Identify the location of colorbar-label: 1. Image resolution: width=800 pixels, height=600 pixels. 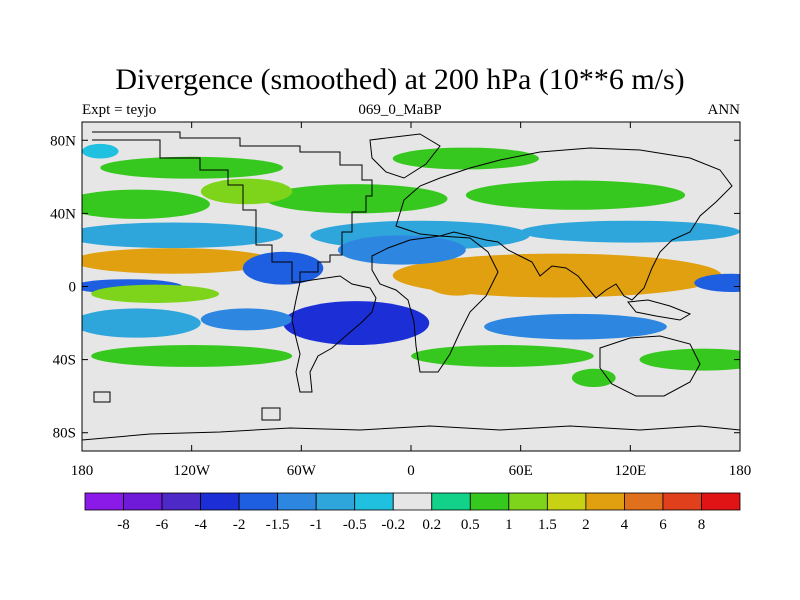
(509, 525).